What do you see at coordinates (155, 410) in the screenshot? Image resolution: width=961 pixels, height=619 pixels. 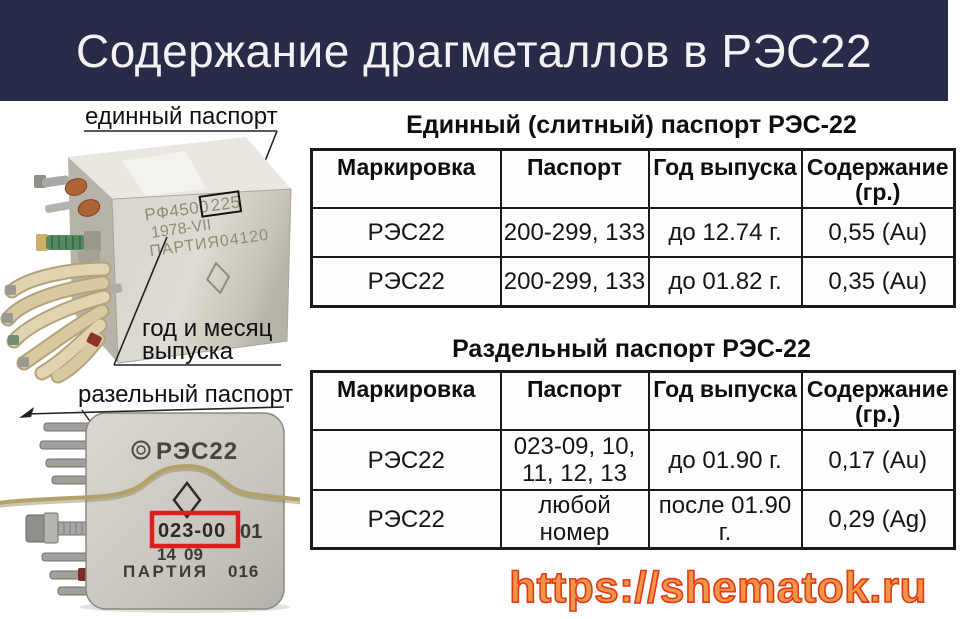 I see `separate-passport-underline` at bounding box center [155, 410].